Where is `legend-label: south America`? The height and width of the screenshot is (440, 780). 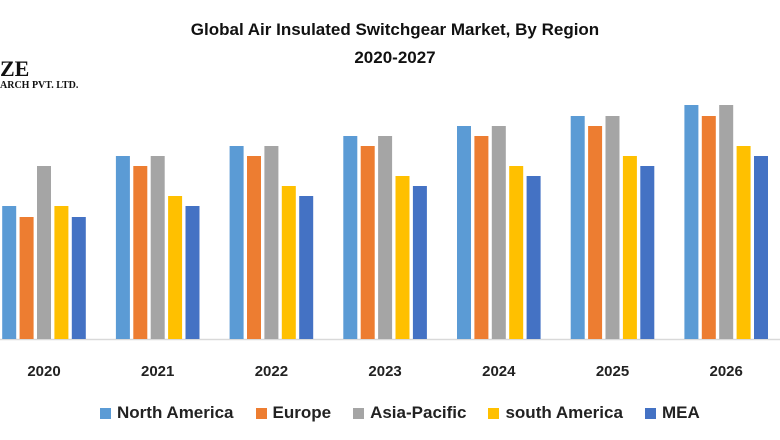 legend-label: south America is located at coordinates (564, 412).